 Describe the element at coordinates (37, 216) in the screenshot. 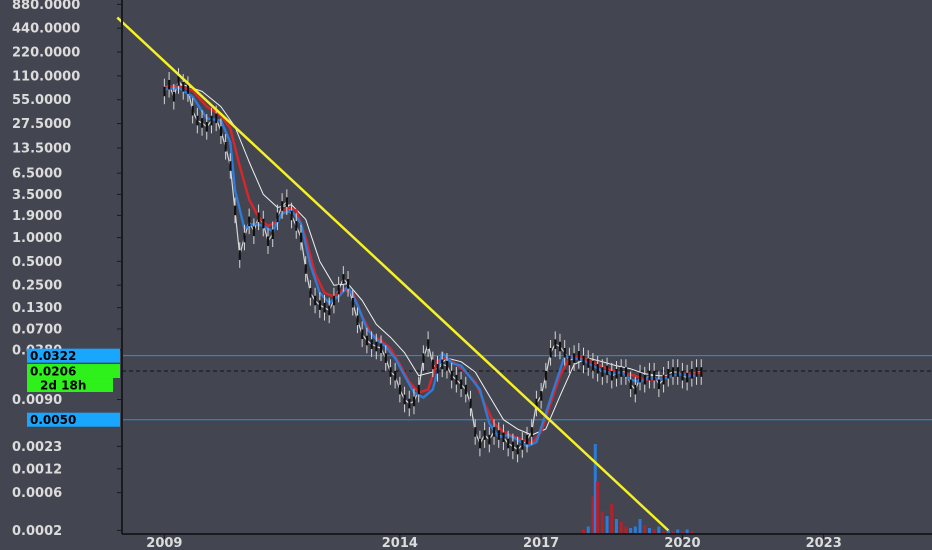

I see `y-tick-label: 1.9000` at that location.